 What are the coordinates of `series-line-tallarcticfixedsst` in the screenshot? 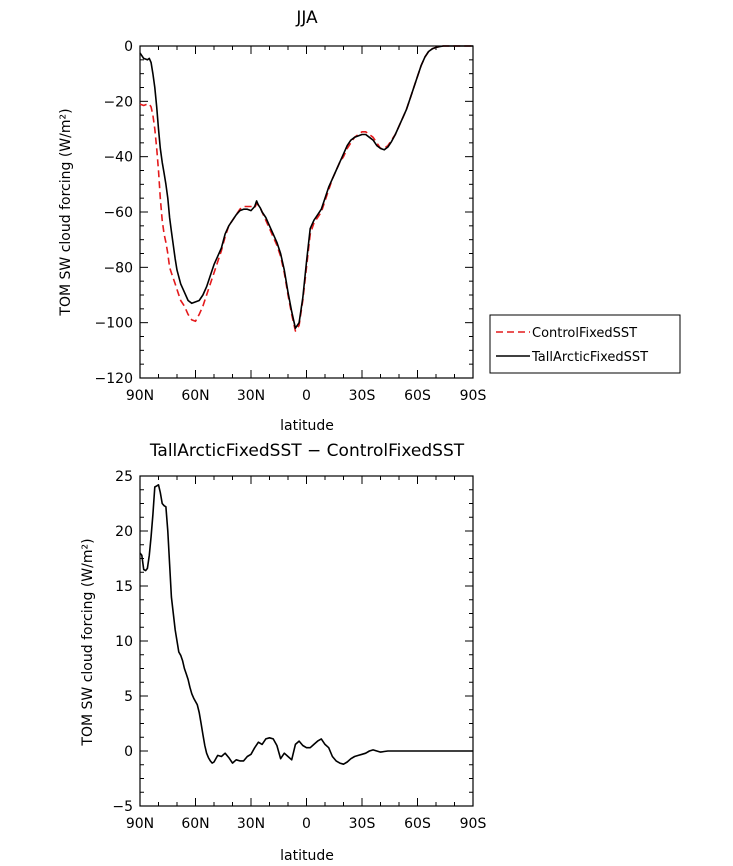 It's located at (306, 187).